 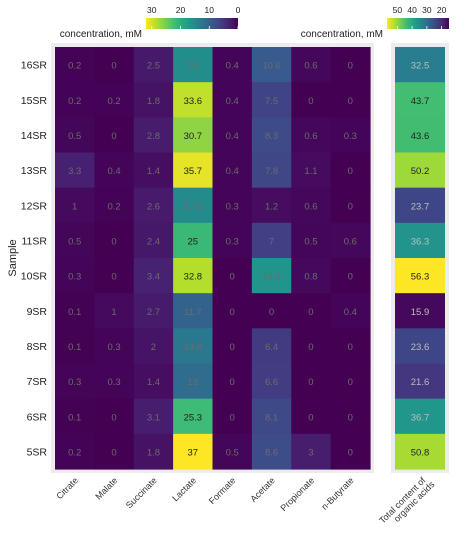 What do you see at coordinates (418, 23) in the screenshot?
I see `total-colorbar` at bounding box center [418, 23].